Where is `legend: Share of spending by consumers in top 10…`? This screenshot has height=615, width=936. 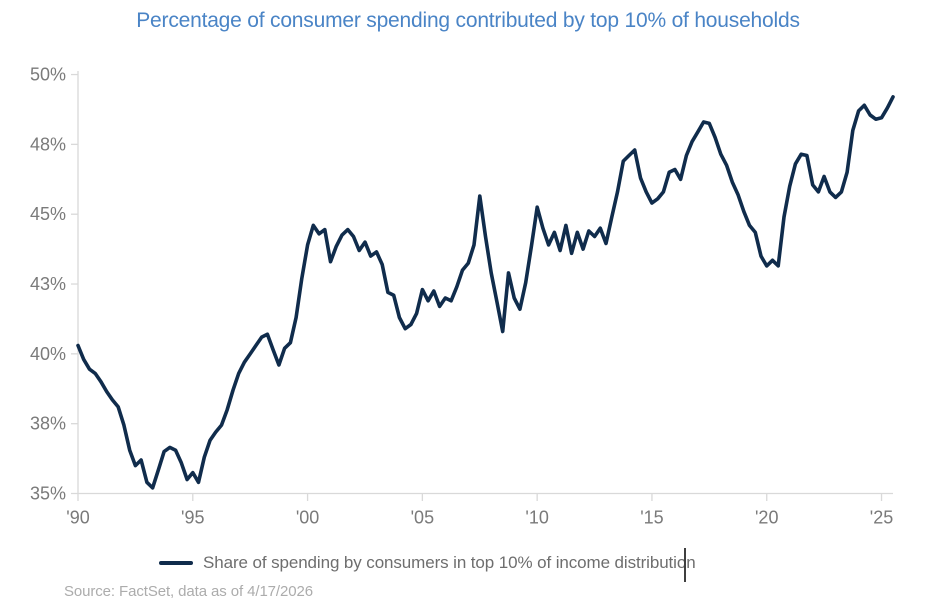 legend: Share of spending by consumers in top 10… is located at coordinates (427, 563).